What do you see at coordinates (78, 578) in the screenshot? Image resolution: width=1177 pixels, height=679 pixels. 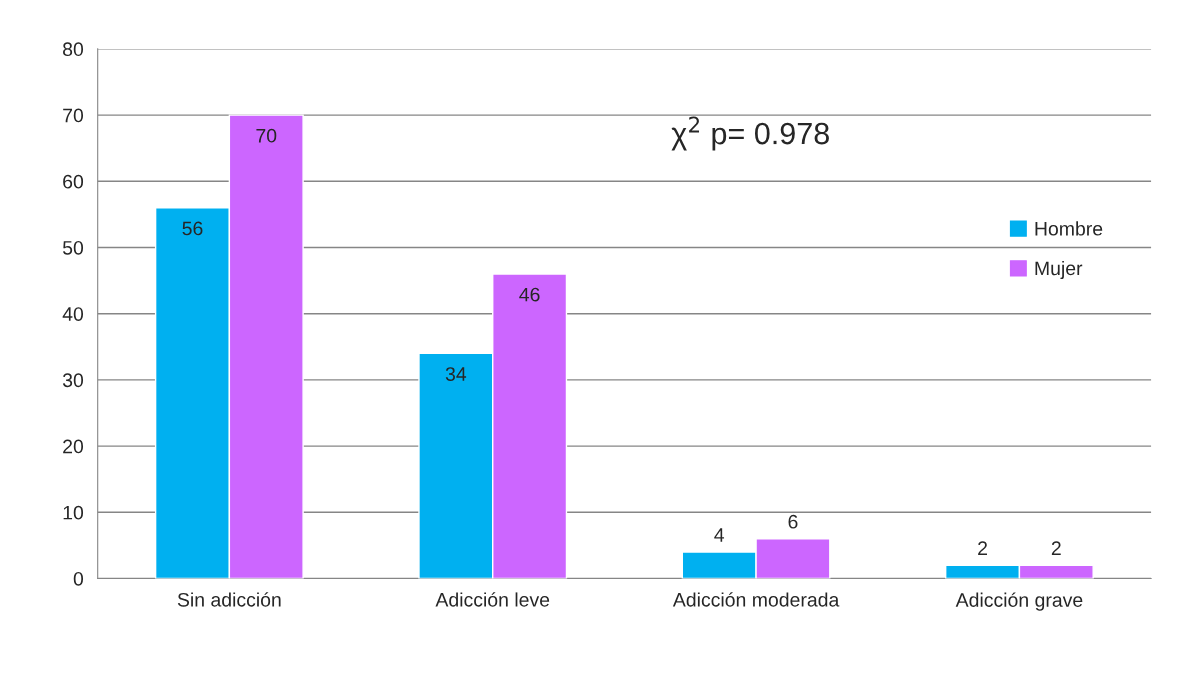 I see `y-tick-label: 0` at bounding box center [78, 578].